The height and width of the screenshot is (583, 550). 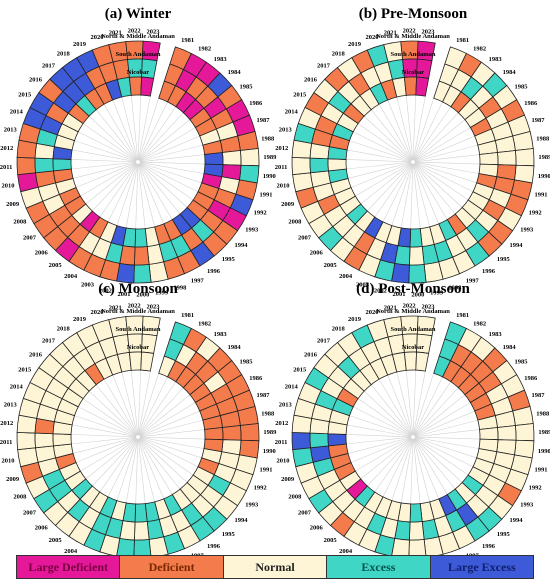 What do you see at coordinates (20, 221) in the screenshot?
I see `year-label: 2008` at bounding box center [20, 221].